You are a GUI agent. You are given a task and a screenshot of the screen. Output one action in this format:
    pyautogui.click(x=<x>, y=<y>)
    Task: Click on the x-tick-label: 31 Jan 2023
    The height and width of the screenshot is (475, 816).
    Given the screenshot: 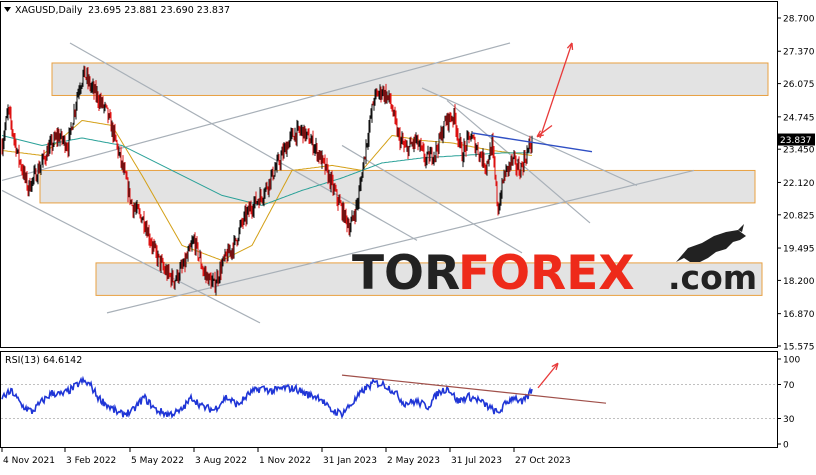 What is the action you would take?
    pyautogui.click(x=350, y=461)
    